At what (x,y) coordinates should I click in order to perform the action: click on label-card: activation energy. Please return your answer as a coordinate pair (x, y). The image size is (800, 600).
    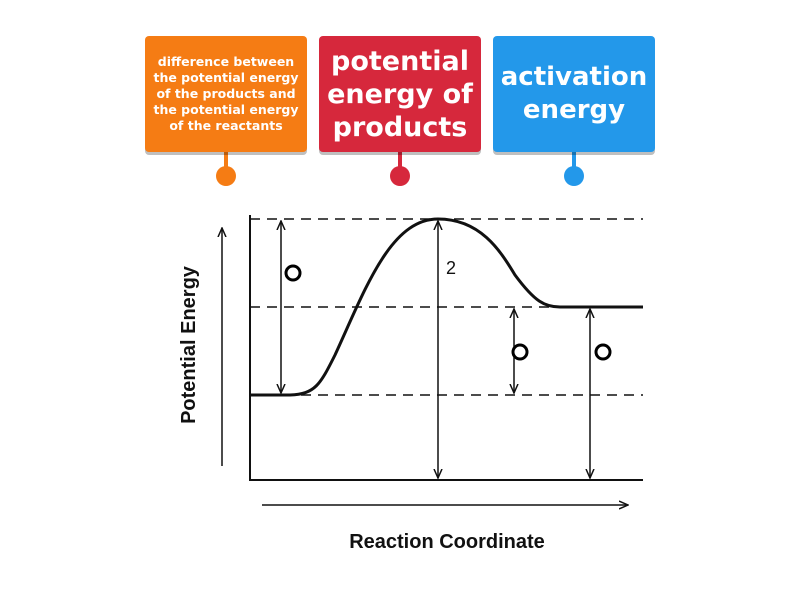
    Looking at the image, I should click on (574, 94).